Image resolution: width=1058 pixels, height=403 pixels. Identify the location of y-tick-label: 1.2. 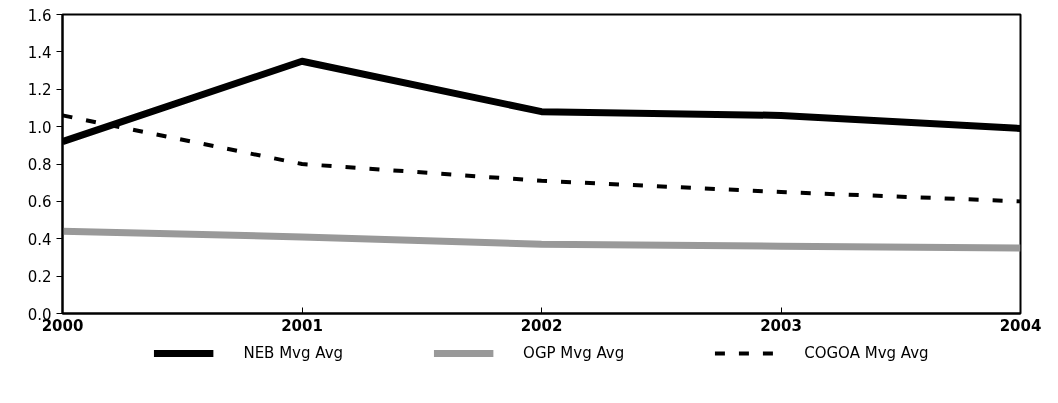
(39, 90).